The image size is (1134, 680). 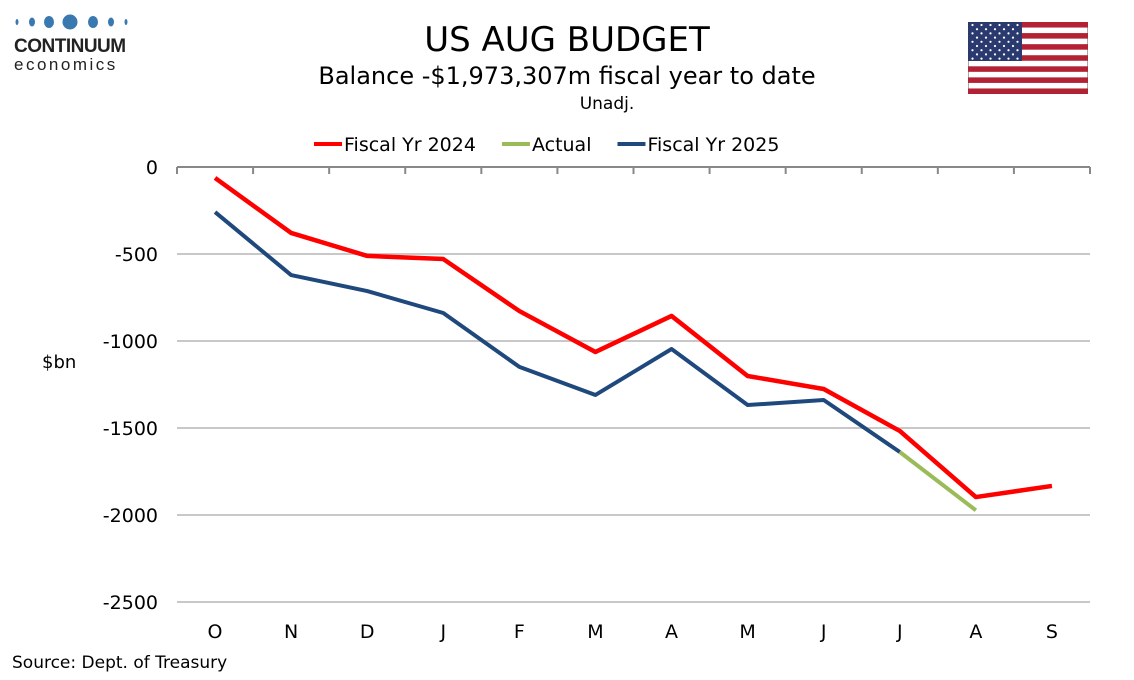 I want to click on legend-label: Fiscal Yr 2024, so click(x=410, y=145).